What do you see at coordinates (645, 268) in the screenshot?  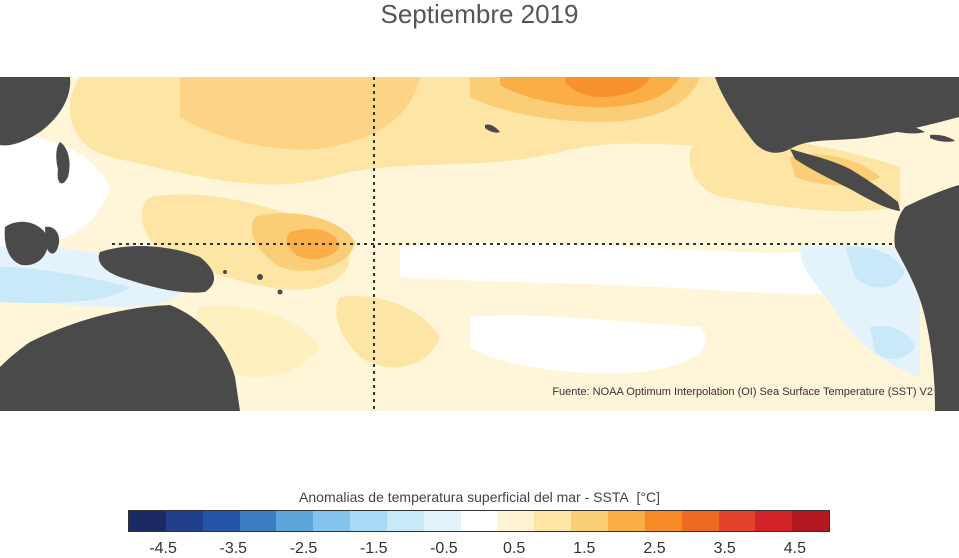 I see `neutral-band-equatorial-east` at bounding box center [645, 268].